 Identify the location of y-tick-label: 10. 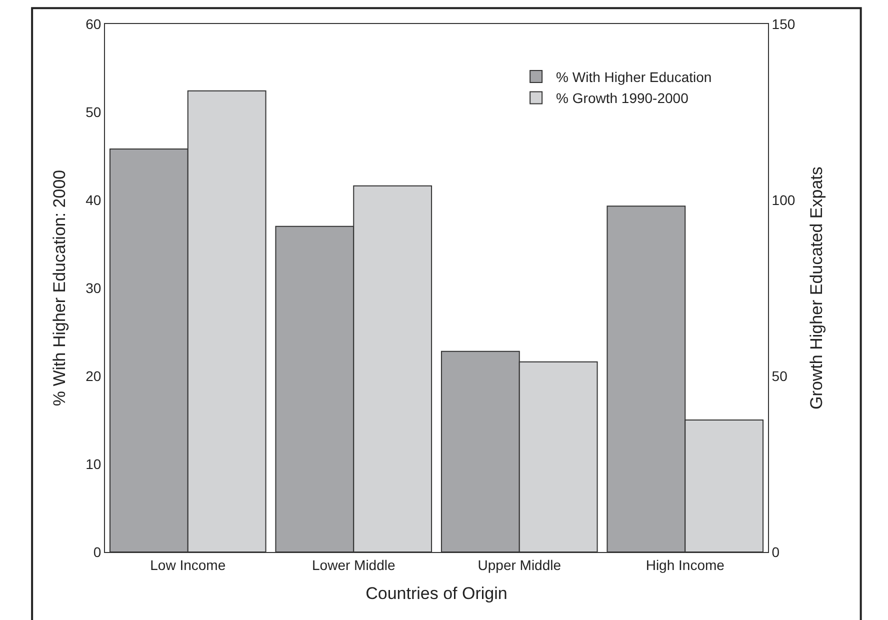
(94, 464).